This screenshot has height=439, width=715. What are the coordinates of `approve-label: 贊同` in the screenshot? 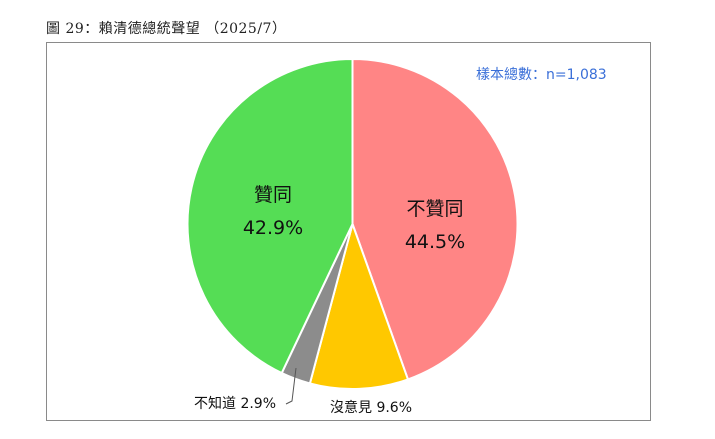 It's located at (272, 195).